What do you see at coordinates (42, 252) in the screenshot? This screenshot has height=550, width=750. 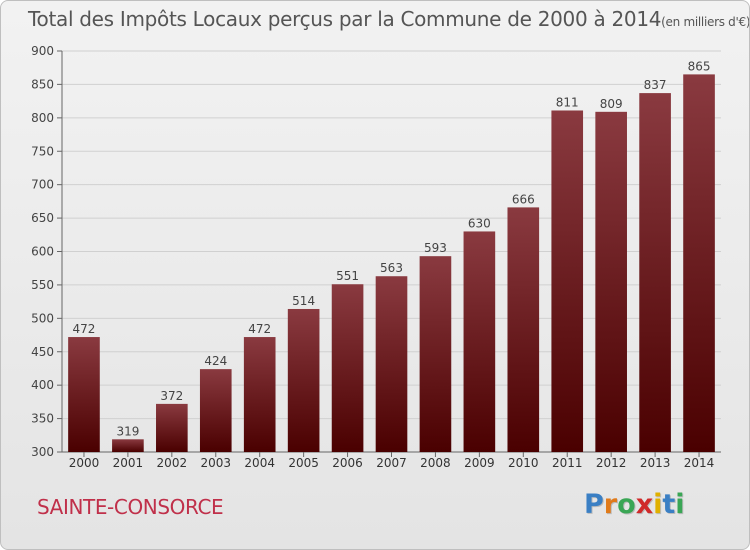 I see `y-tick-label: 600` at bounding box center [42, 252].